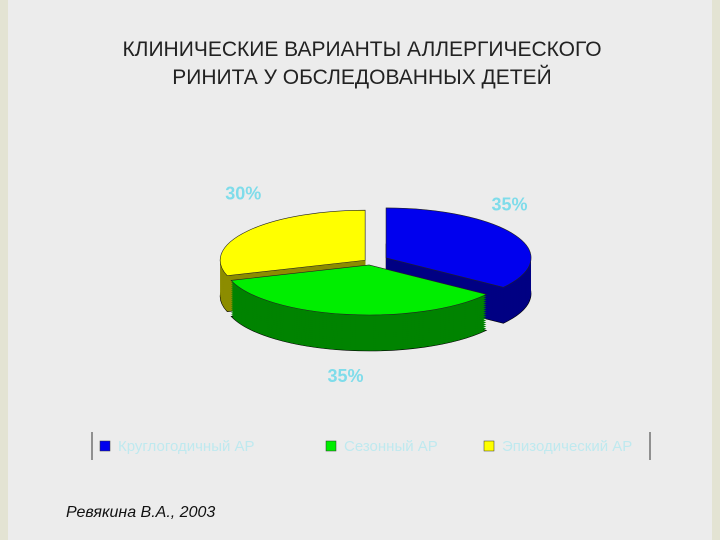 This screenshot has height=540, width=720. I want to click on author: Ревякина В.А., 2003, so click(140, 512).